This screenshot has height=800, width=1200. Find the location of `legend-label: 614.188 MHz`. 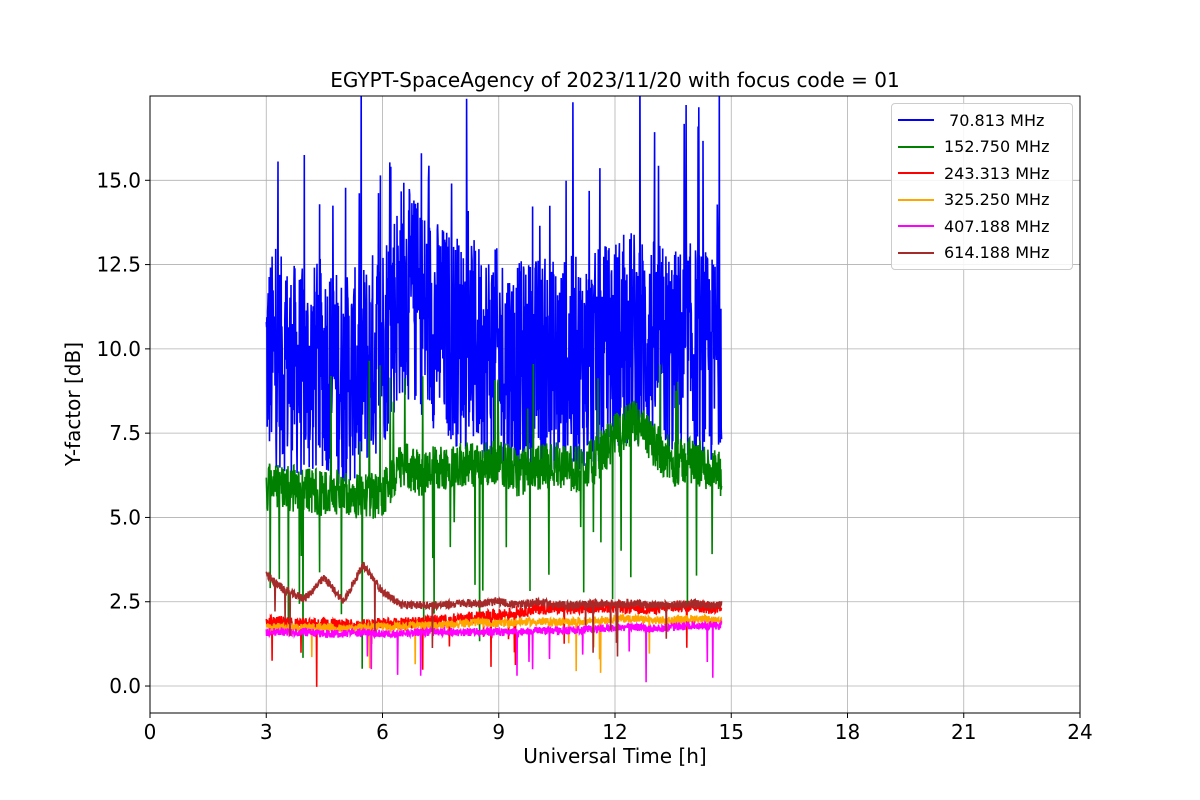

legend-label: 614.188 MHz is located at coordinates (997, 253).